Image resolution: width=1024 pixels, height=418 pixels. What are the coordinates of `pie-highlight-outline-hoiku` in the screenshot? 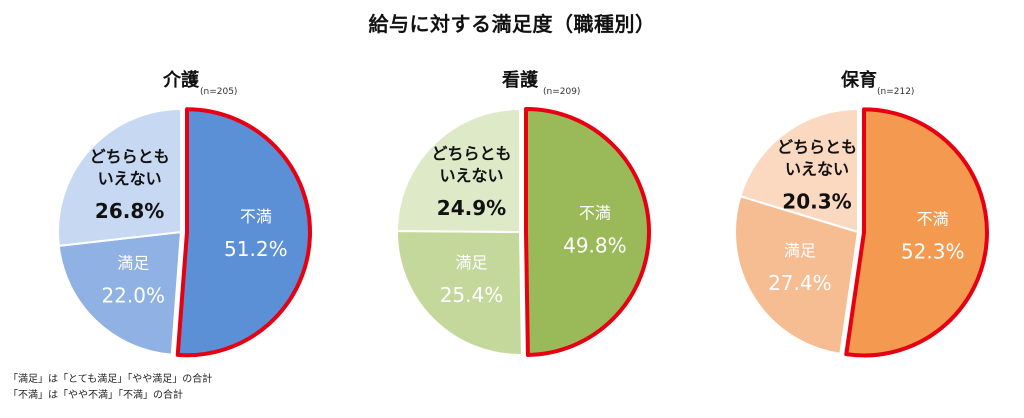 It's located at (916, 232).